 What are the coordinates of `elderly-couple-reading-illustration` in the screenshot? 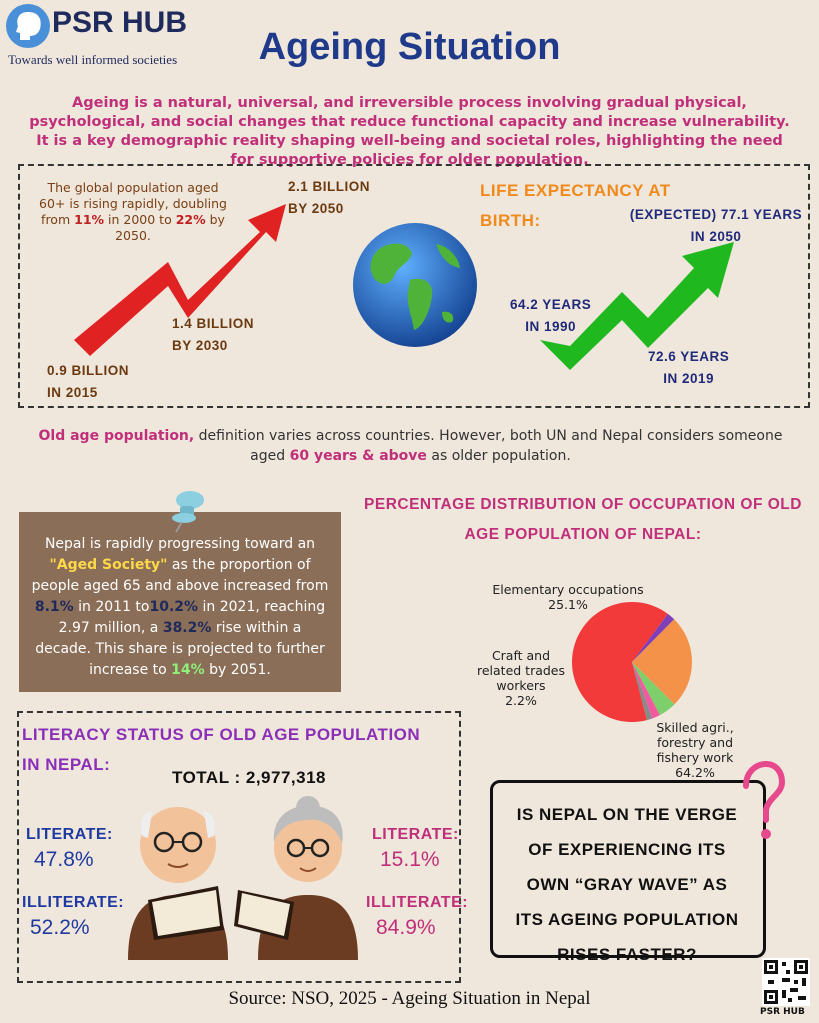 It's located at (243, 878).